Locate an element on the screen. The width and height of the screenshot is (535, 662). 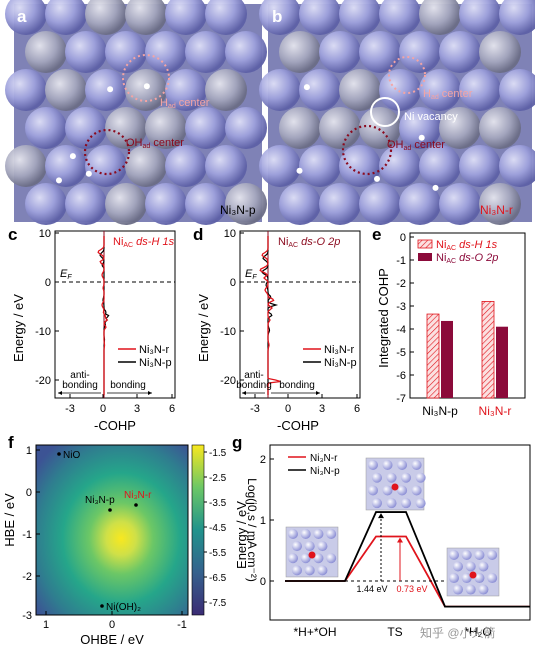
panel-label-e: e is located at coordinates (376, 234).